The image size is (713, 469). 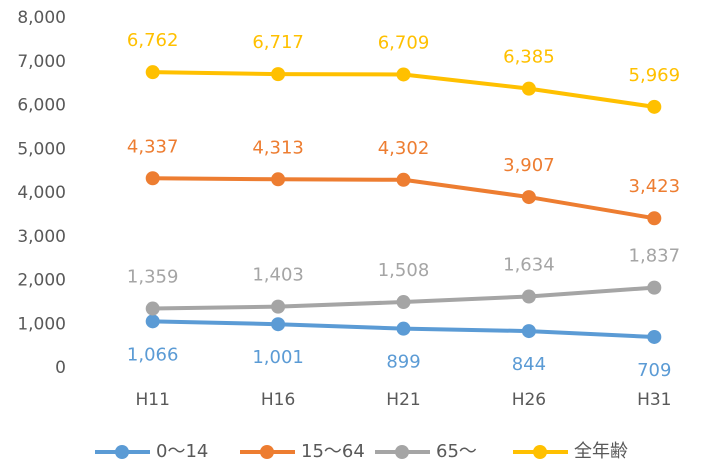 I want to click on data-label: 6,717, so click(x=278, y=42).